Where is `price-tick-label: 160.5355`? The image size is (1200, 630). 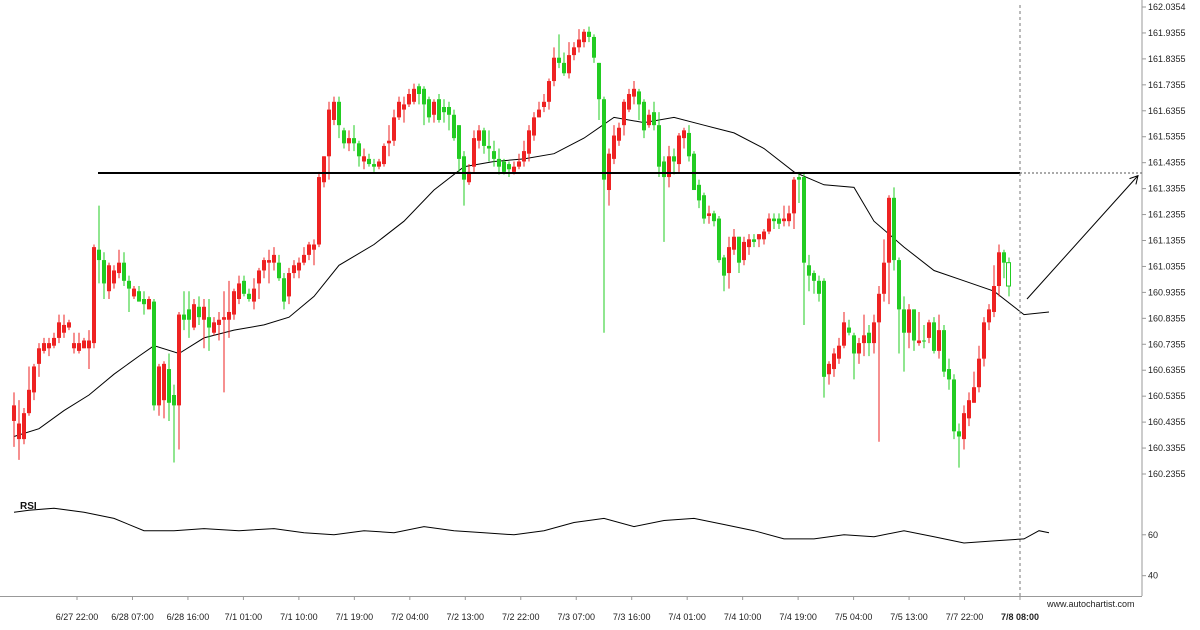 price-tick-label: 160.5355 is located at coordinates (1167, 396).